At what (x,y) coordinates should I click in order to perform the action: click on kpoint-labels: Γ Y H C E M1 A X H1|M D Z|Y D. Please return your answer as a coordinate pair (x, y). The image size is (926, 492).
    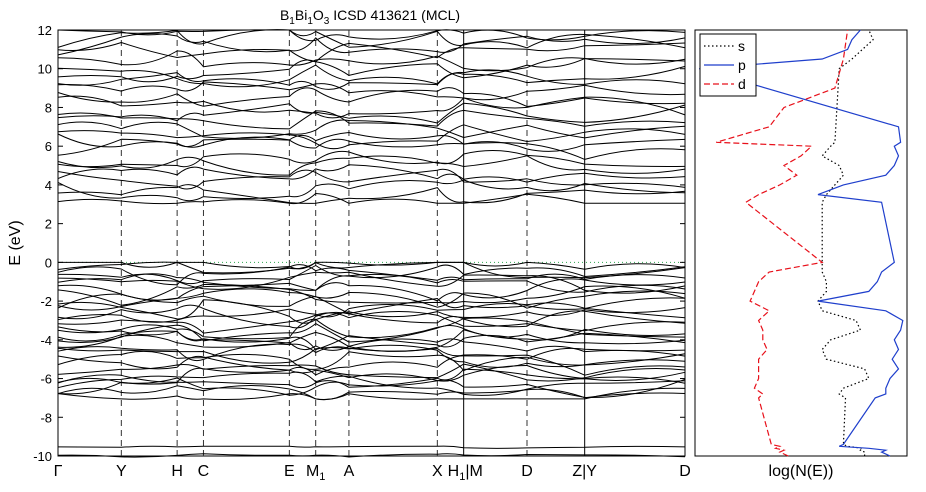
    Looking at the image, I should click on (372, 473).